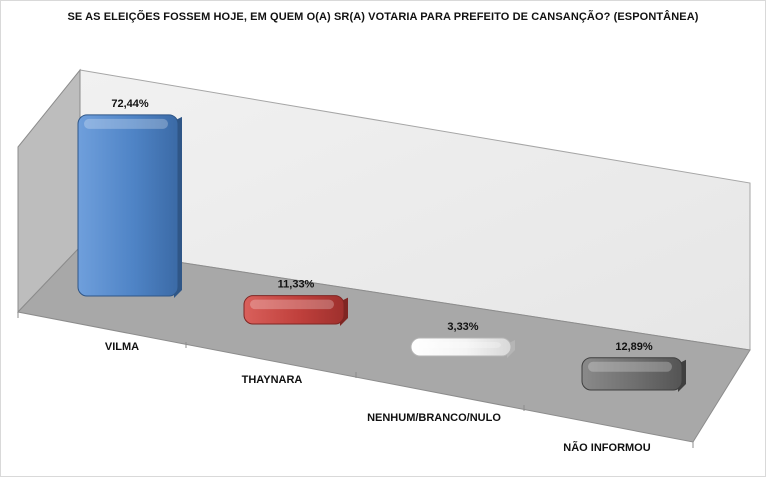 This screenshot has width=766, height=477. Describe the element at coordinates (606, 447) in the screenshot. I see `category-label-nao-informou: NÃO INFORMOU` at that location.